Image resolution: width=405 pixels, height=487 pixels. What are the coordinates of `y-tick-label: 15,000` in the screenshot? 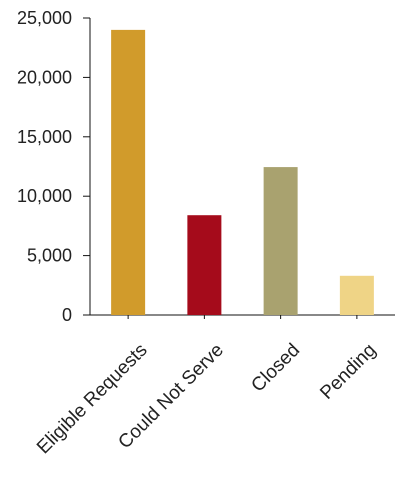 It's located at (44, 137).